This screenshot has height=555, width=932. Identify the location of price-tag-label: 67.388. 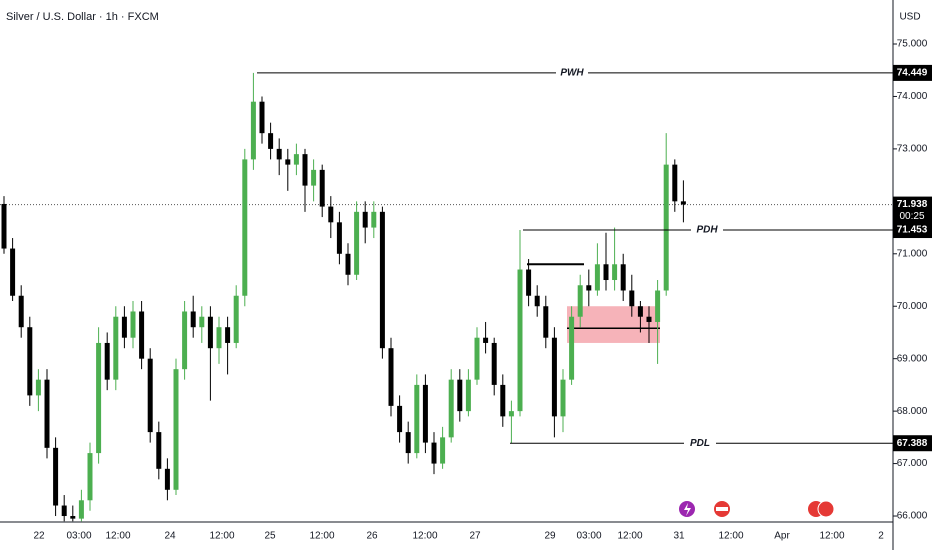
(912, 443).